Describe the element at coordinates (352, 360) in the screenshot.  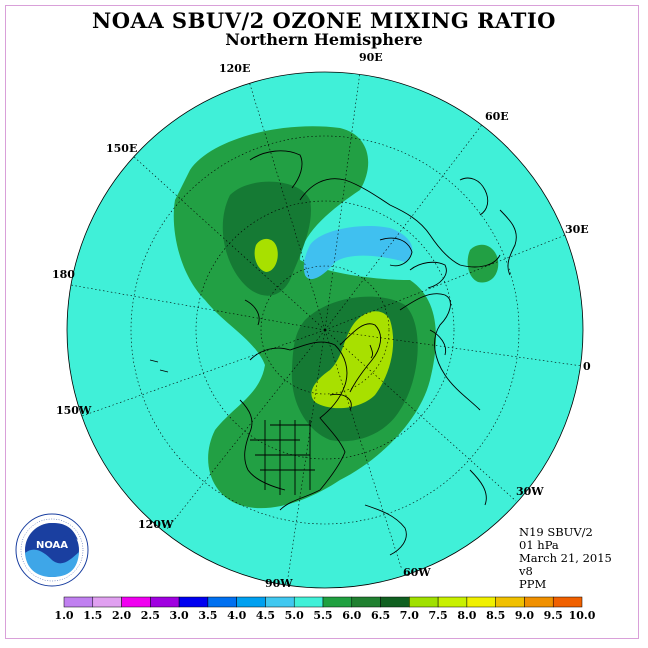
I see `field-max-atlantic` at that location.